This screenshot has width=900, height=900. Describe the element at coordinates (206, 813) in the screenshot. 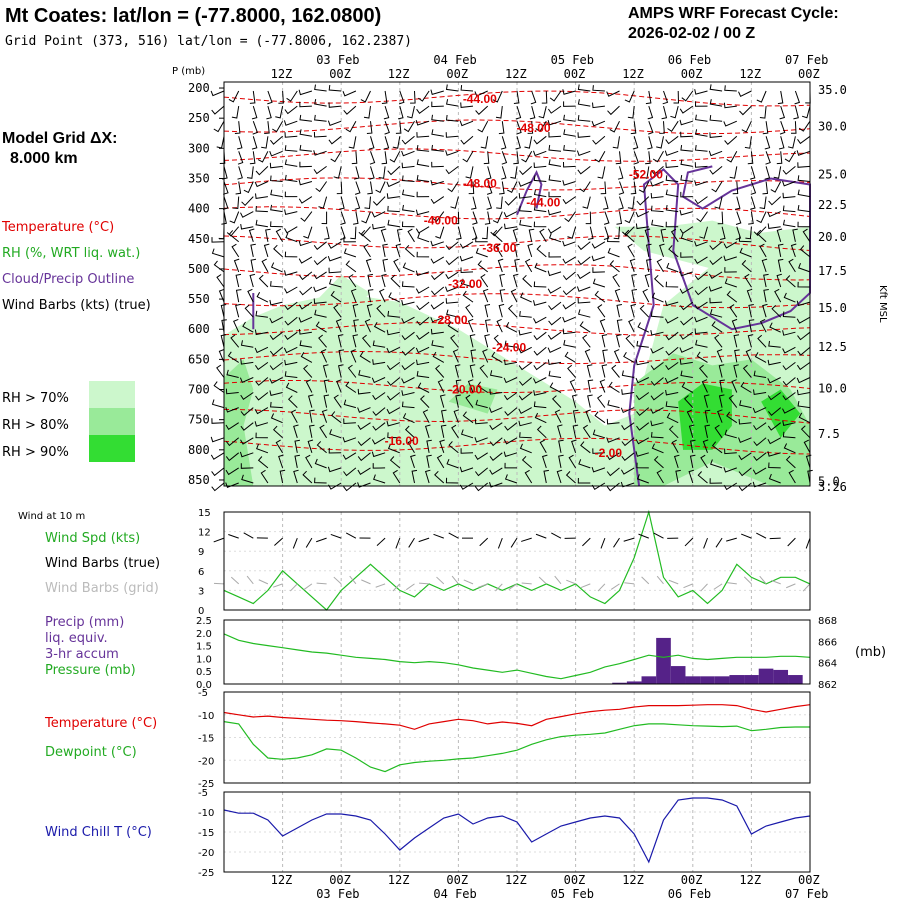

I see `y-tick-label: -10` at that location.